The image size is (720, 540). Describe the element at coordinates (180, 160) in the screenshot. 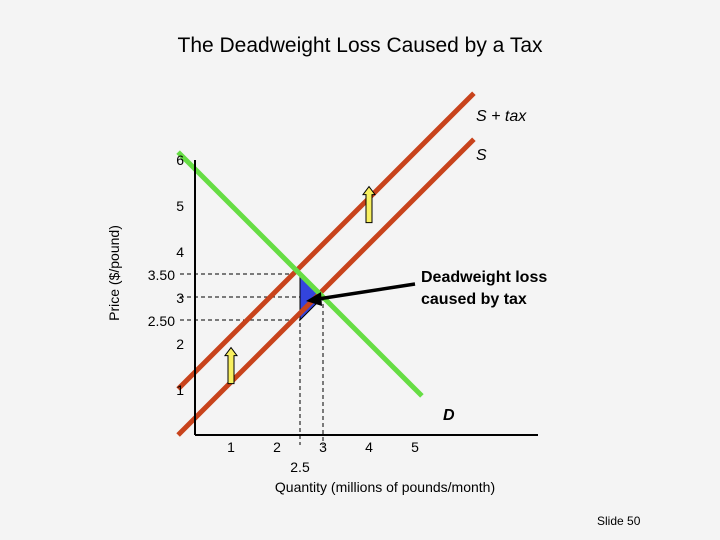

I see `y-tick-label: 6` at that location.